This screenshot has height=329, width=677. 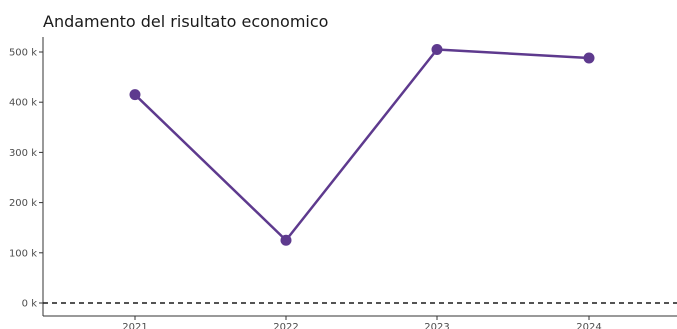 What do you see at coordinates (23, 103) in the screenshot?
I see `y-tick-label: 400 k` at bounding box center [23, 103].